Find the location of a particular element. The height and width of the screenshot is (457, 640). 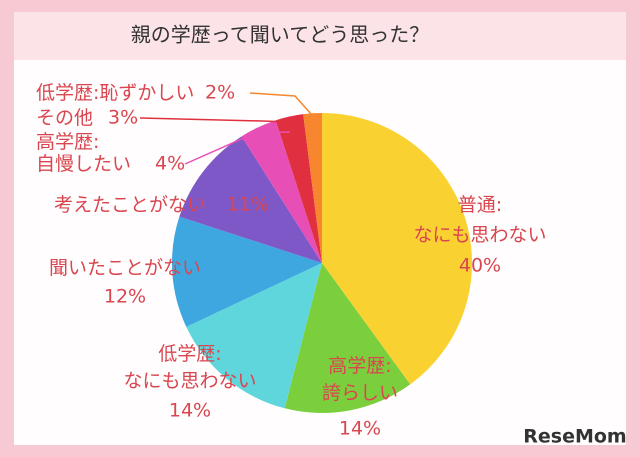

slice-label: 低学歴:恥ずかしい is located at coordinates (115, 93).